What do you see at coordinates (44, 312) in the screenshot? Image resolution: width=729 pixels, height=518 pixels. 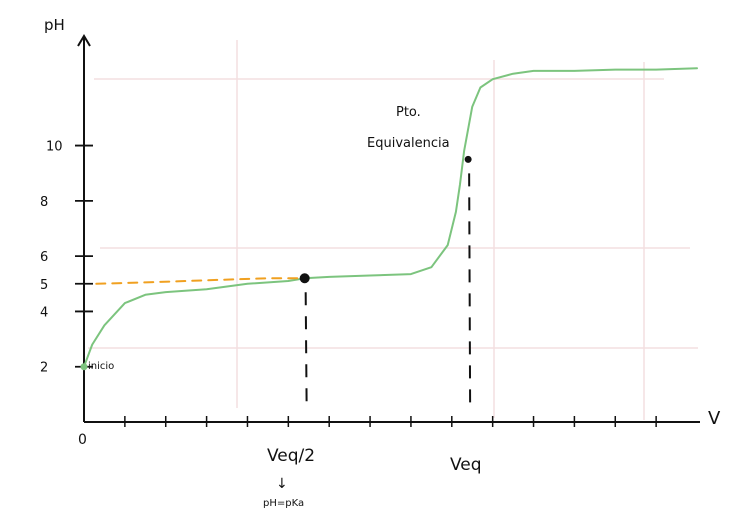 I see `y-tick-label-1: 4` at bounding box center [44, 312].